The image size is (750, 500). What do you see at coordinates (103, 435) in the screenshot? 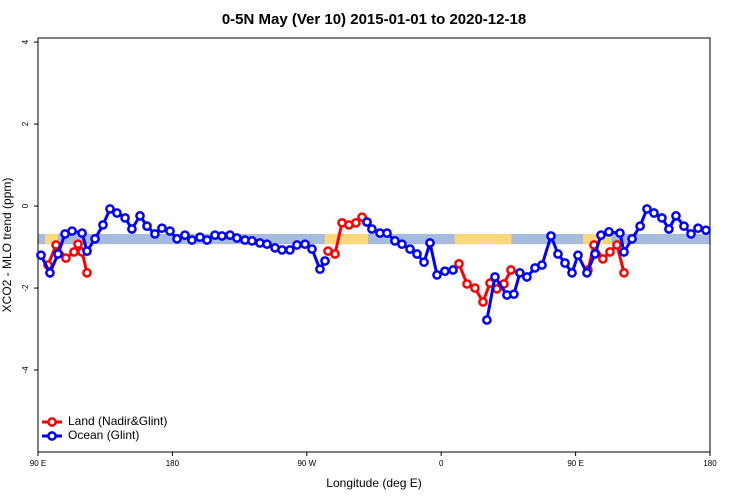
I see `legend-label: Ocean (Glint)` at bounding box center [103, 435].